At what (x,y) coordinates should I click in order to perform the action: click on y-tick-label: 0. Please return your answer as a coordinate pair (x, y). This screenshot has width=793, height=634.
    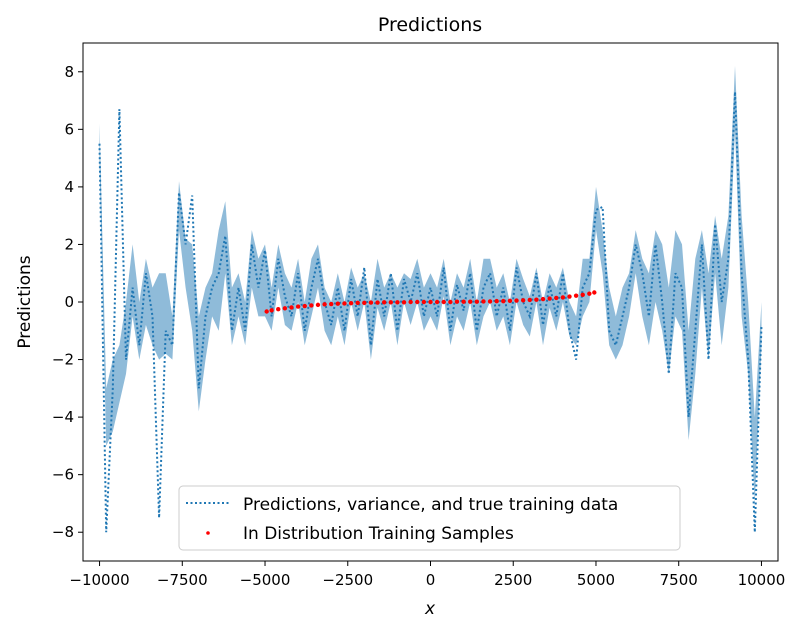
    Looking at the image, I should click on (69, 302).